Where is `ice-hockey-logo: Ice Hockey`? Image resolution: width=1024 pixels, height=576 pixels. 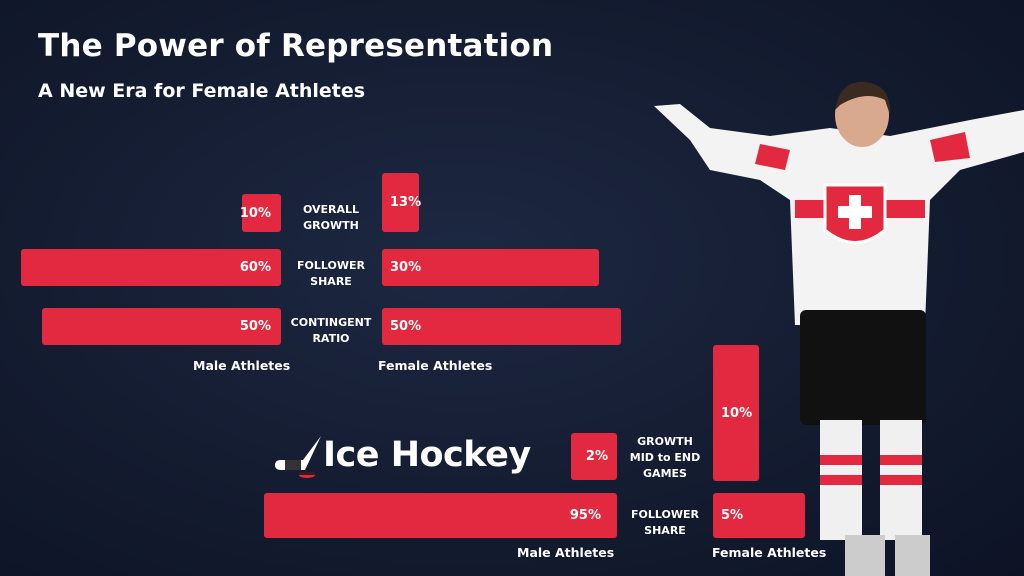
ice-hockey-logo: Ice Hockey is located at coordinates (403, 455).